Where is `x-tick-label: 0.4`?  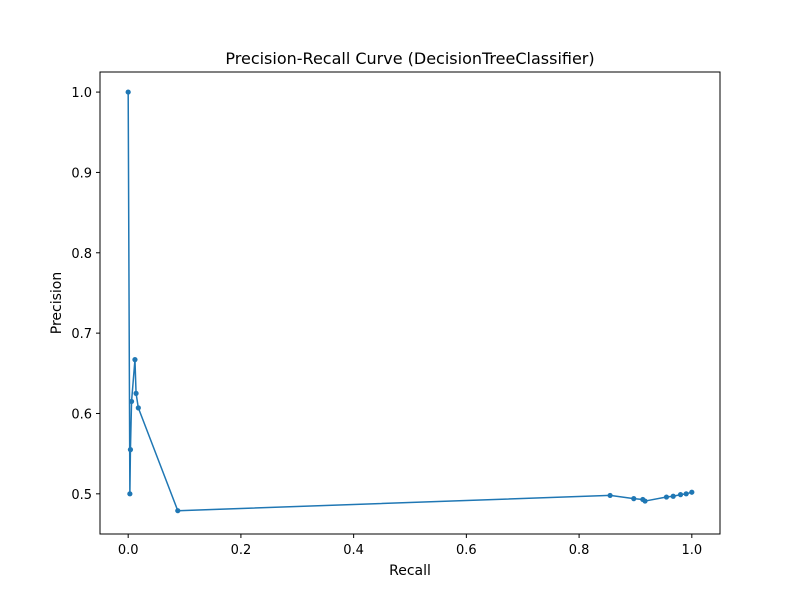 x-tick-label: 0.4 is located at coordinates (353, 550).